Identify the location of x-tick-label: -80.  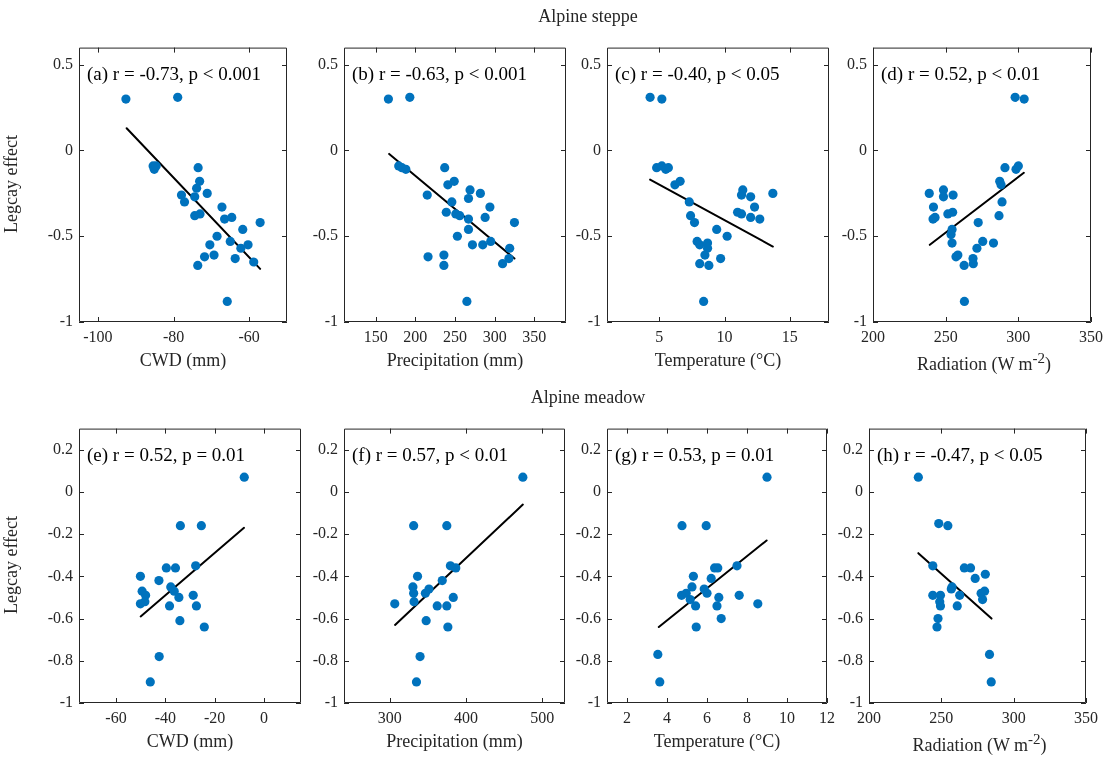
(173, 336).